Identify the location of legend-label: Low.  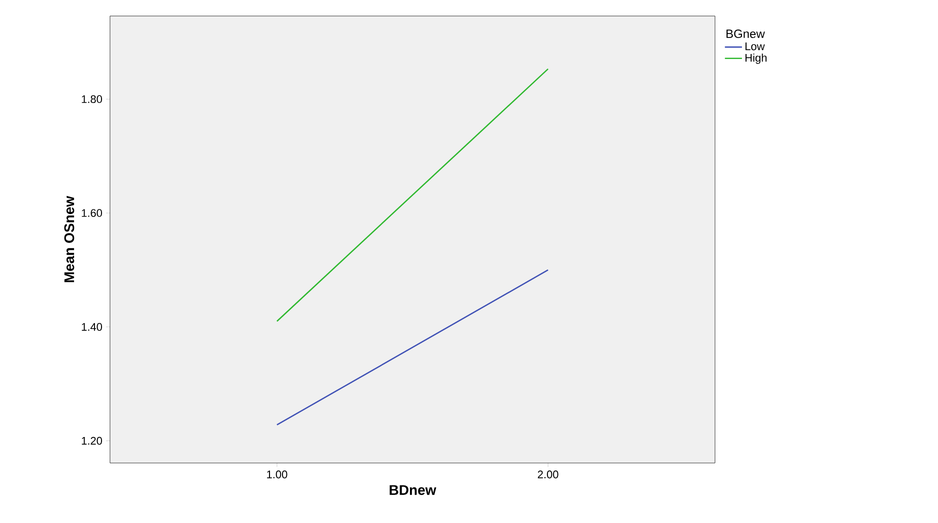
(755, 46).